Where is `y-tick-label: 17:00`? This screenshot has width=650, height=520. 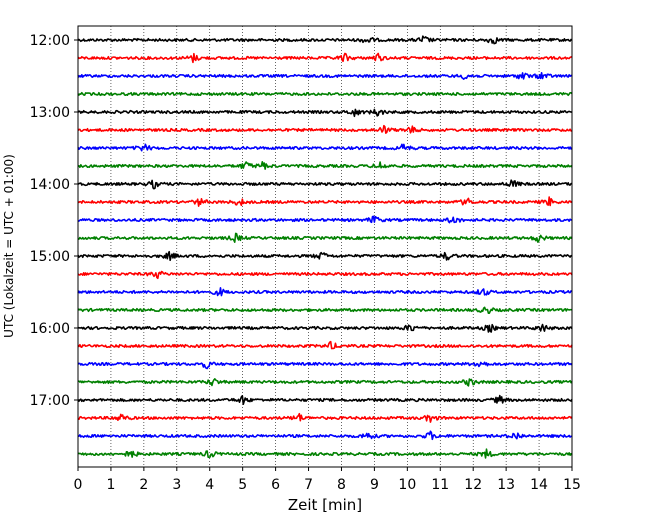
y-tick-label: 17:00 is located at coordinates (50, 401).